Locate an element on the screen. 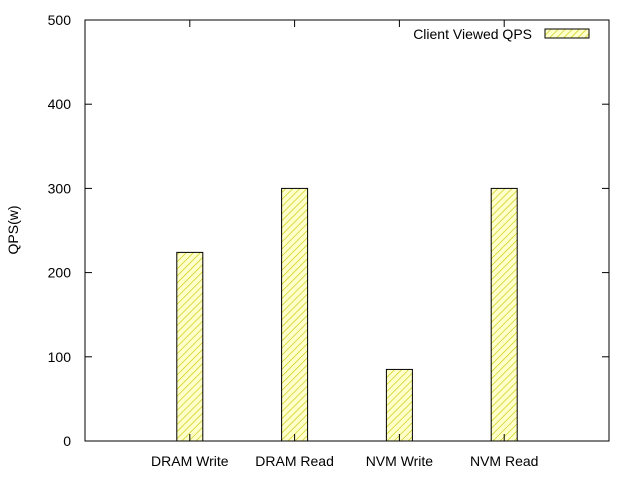 Image resolution: width=640 pixels, height=480 pixels. legend-label: Client Viewed QPS is located at coordinates (472, 34).